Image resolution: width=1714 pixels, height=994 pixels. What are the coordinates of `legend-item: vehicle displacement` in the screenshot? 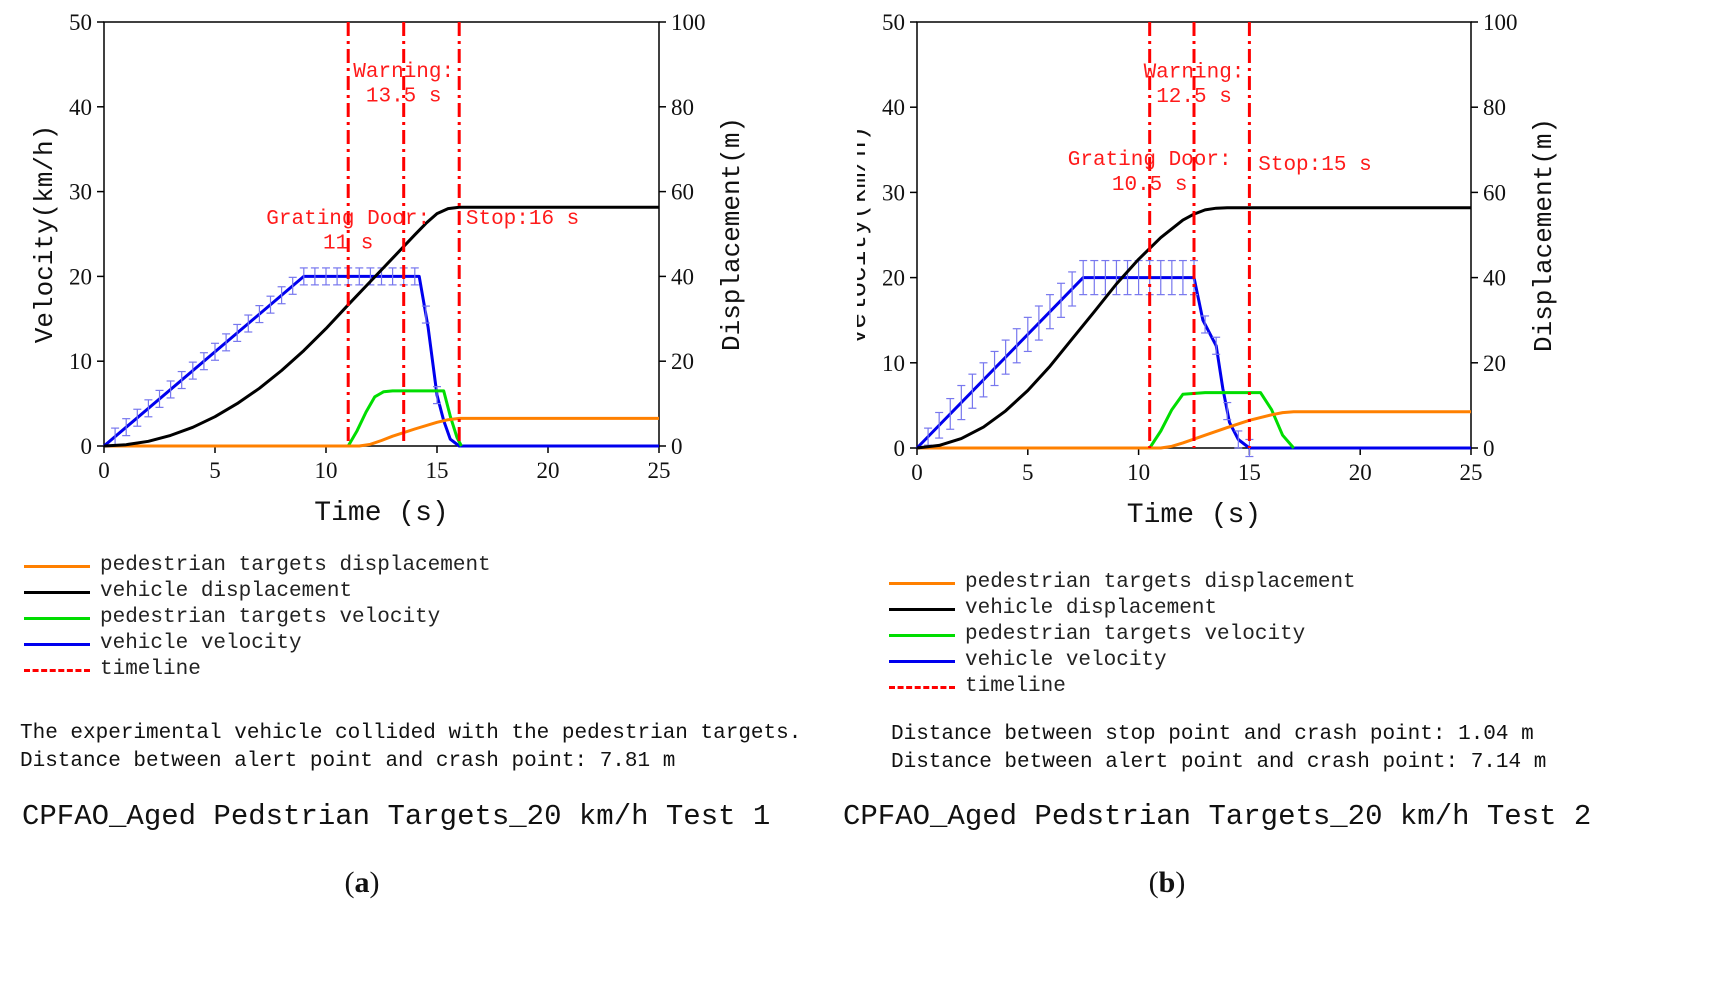 It's located at (1122, 609).